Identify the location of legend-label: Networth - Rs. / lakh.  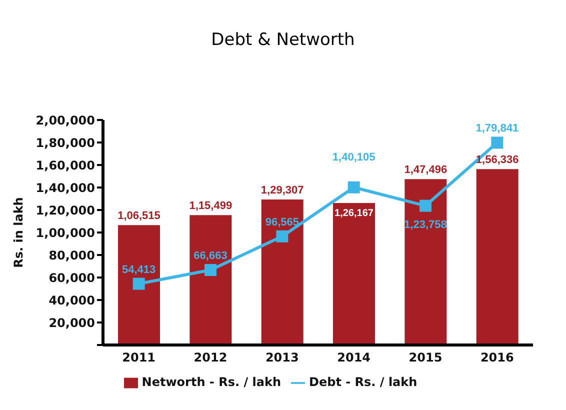
(211, 382).